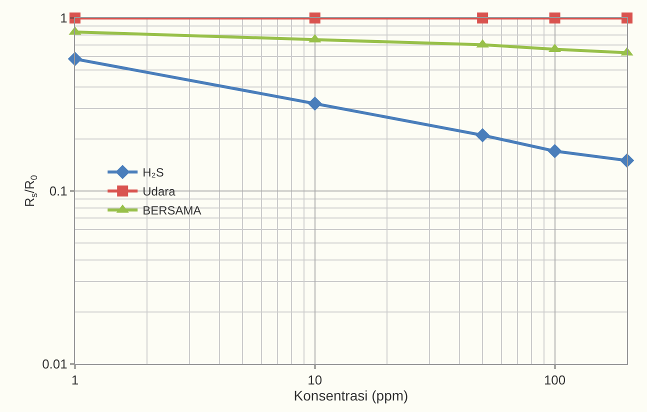  I want to click on x-tick-label: 100, so click(555, 380).